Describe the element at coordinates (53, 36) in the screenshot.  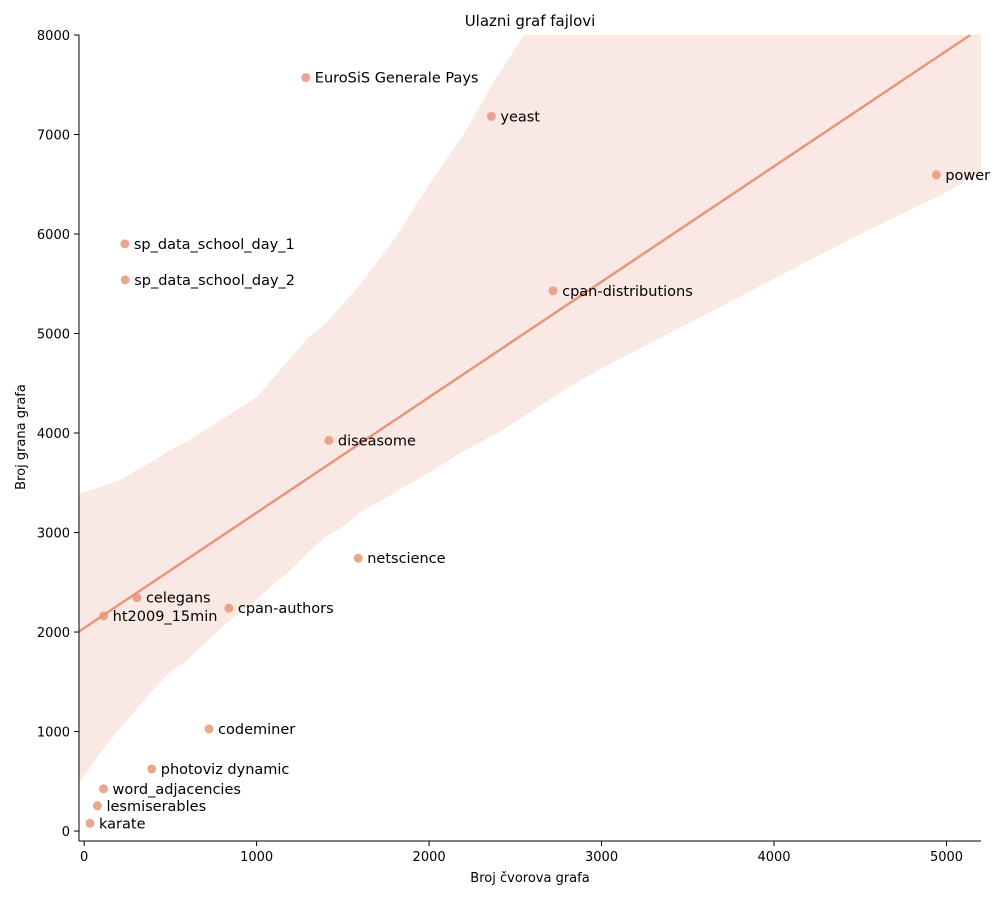
I see `y-tick-label: 8000` at that location.